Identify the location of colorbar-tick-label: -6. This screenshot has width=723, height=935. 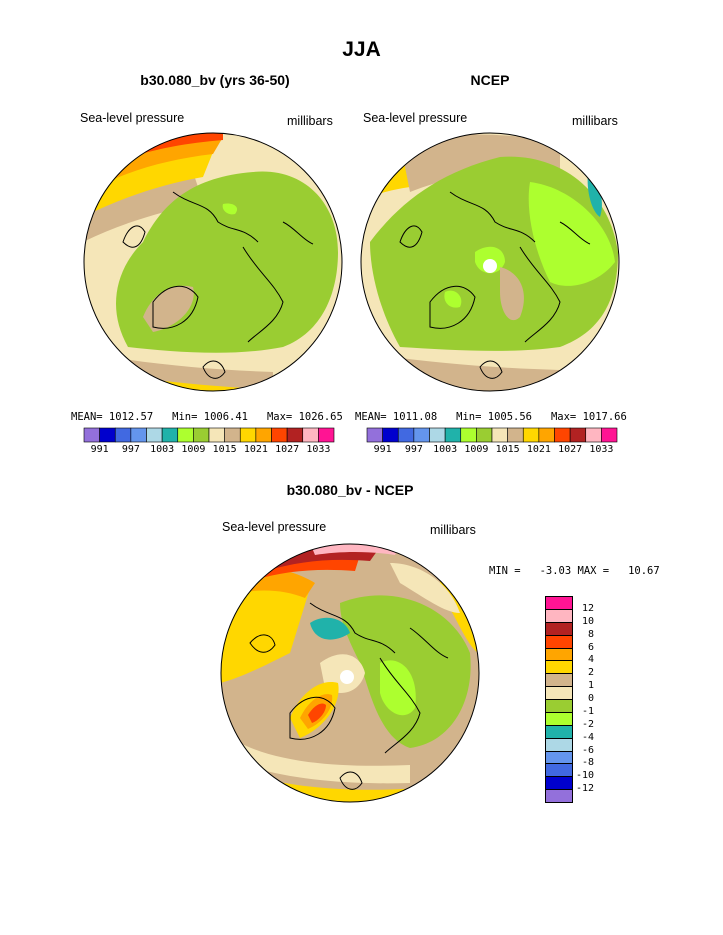
(587, 750).